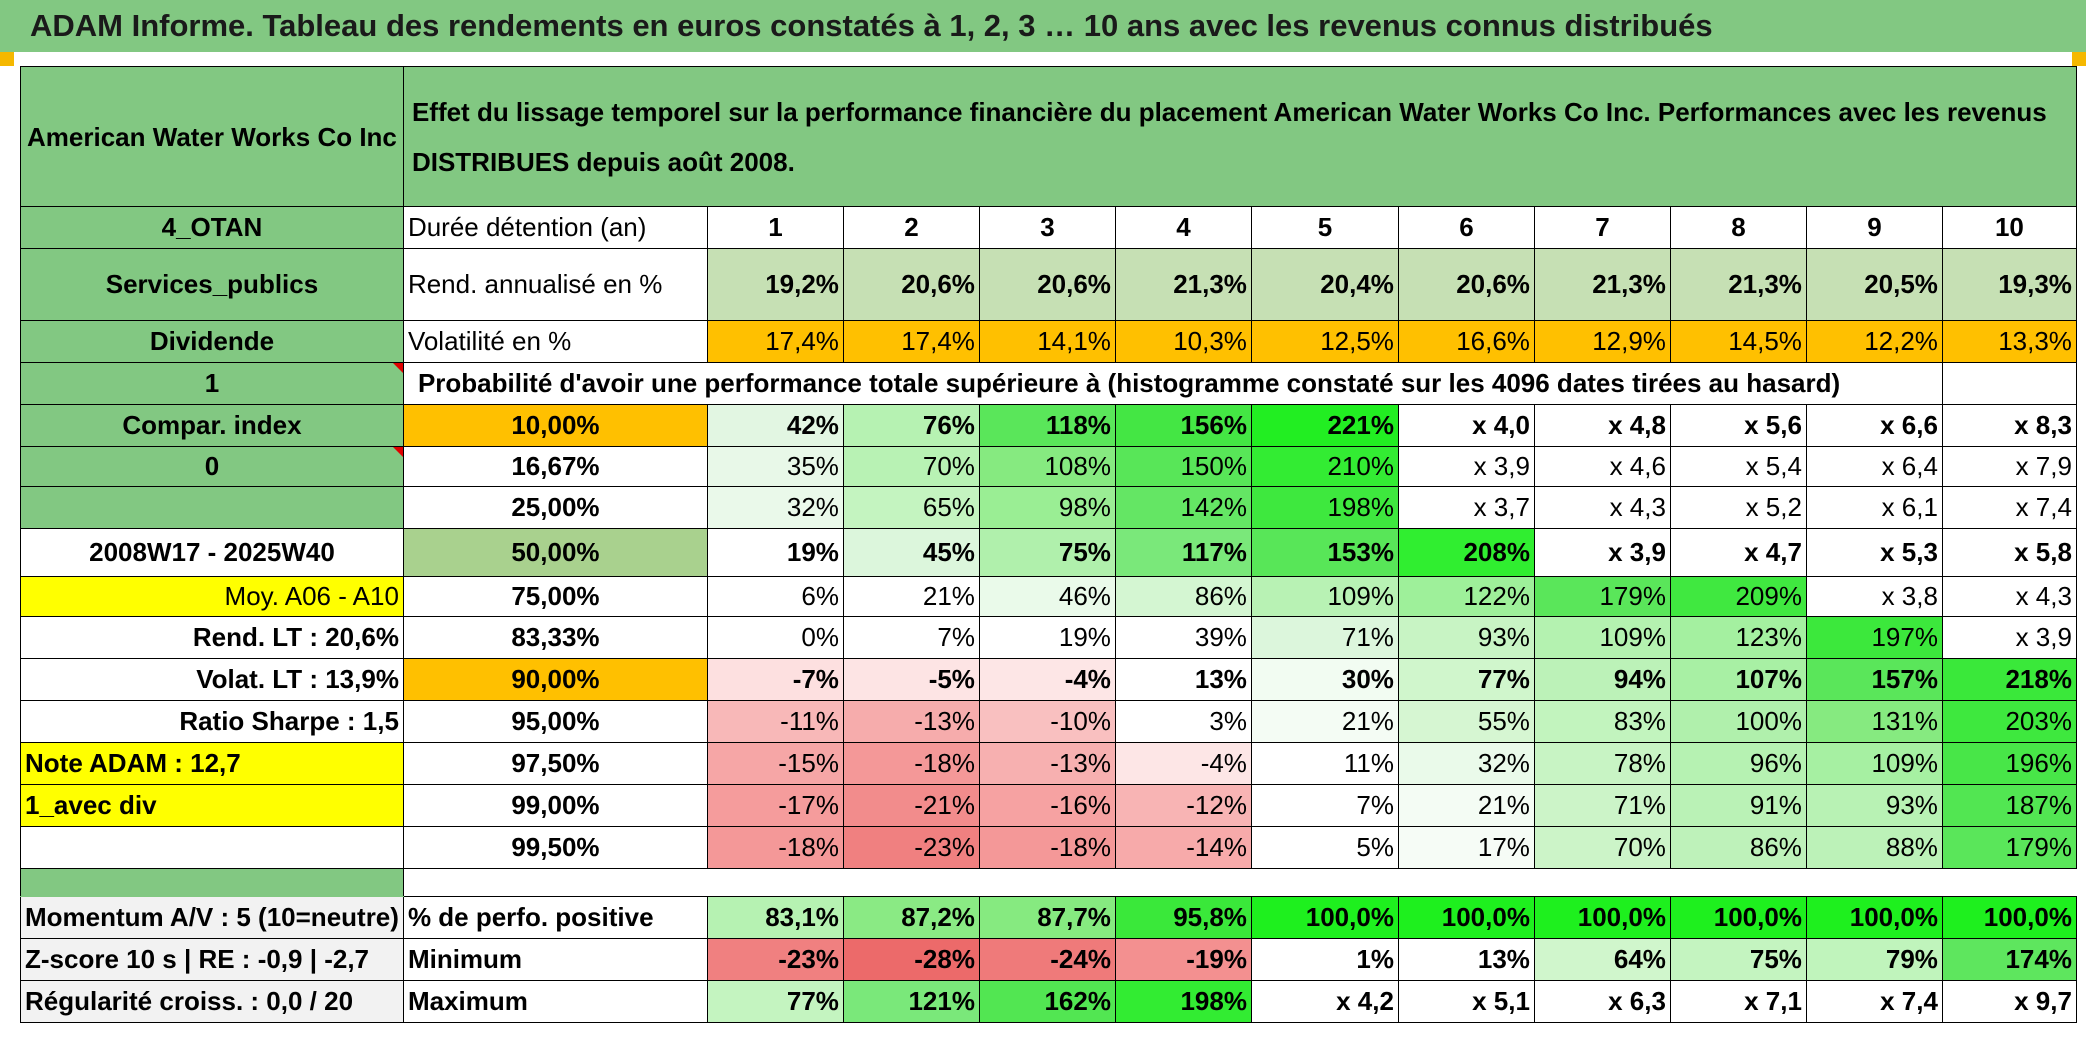 Image resolution: width=2086 pixels, height=1044 pixels. What do you see at coordinates (1047, 227) in the screenshot?
I see `year-header: 3` at bounding box center [1047, 227].